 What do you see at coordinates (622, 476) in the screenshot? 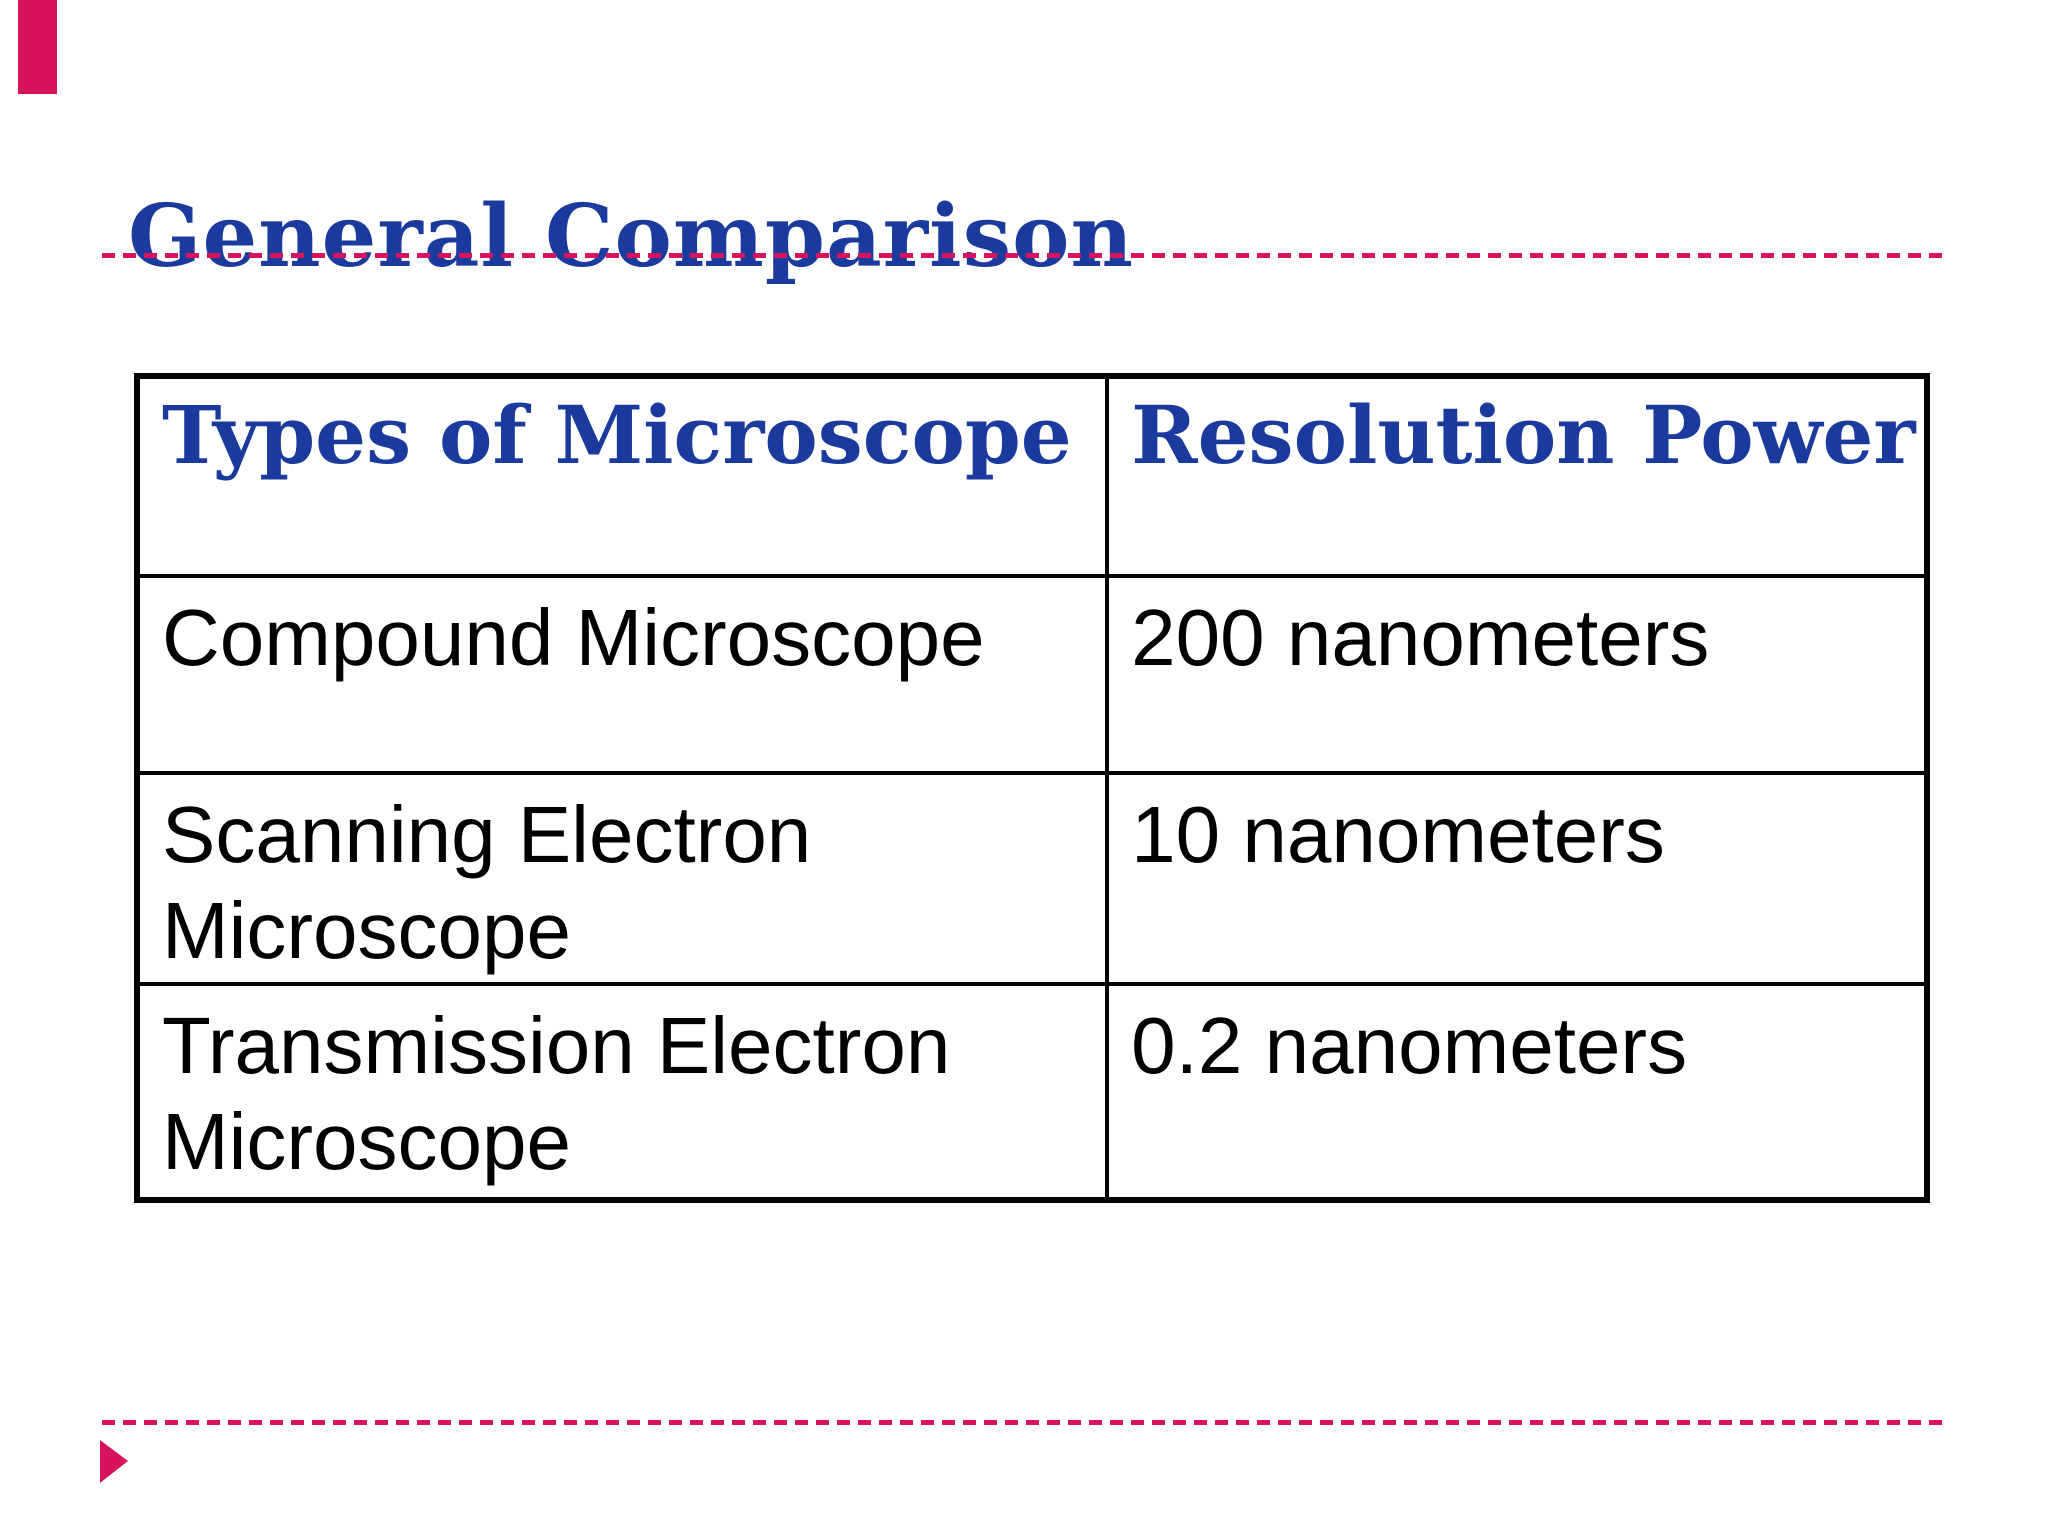
I see `column-header-type: Types of Microscope` at bounding box center [622, 476].